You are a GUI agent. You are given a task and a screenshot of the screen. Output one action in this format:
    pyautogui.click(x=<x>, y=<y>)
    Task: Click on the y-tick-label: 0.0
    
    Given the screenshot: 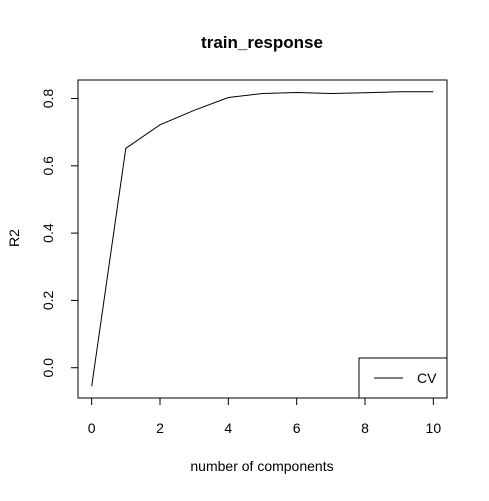 What is the action you would take?
    pyautogui.click(x=48, y=368)
    